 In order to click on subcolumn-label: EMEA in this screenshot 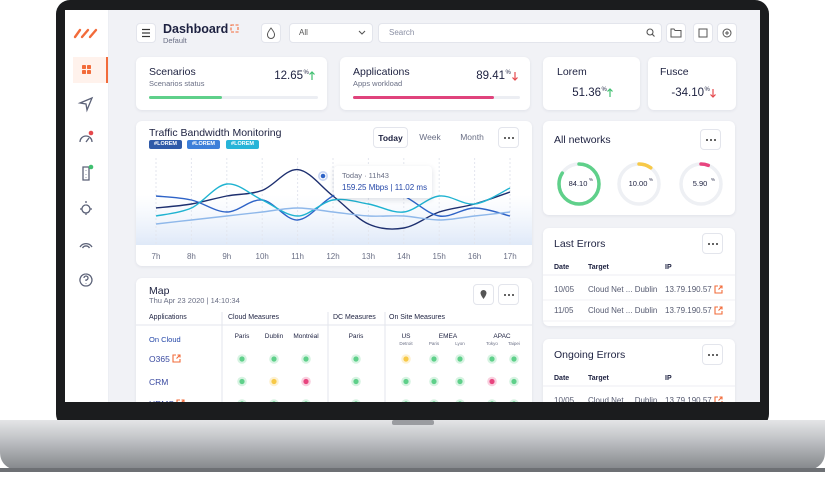, I will do `click(448, 336)`.